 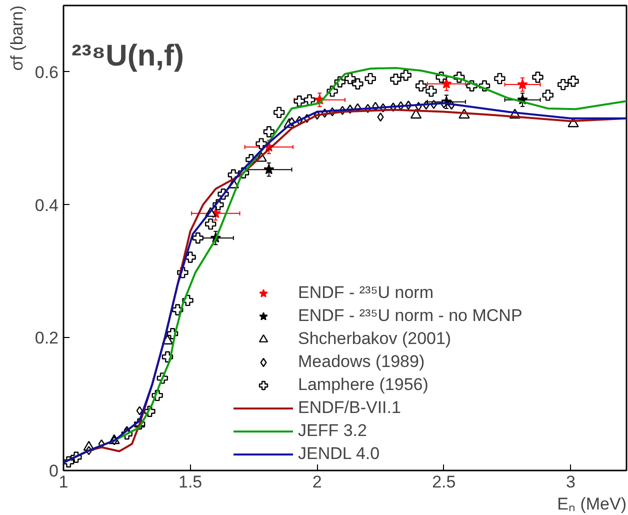 What do you see at coordinates (444, 482) in the screenshot?
I see `x-tick-label: 2.5` at bounding box center [444, 482].